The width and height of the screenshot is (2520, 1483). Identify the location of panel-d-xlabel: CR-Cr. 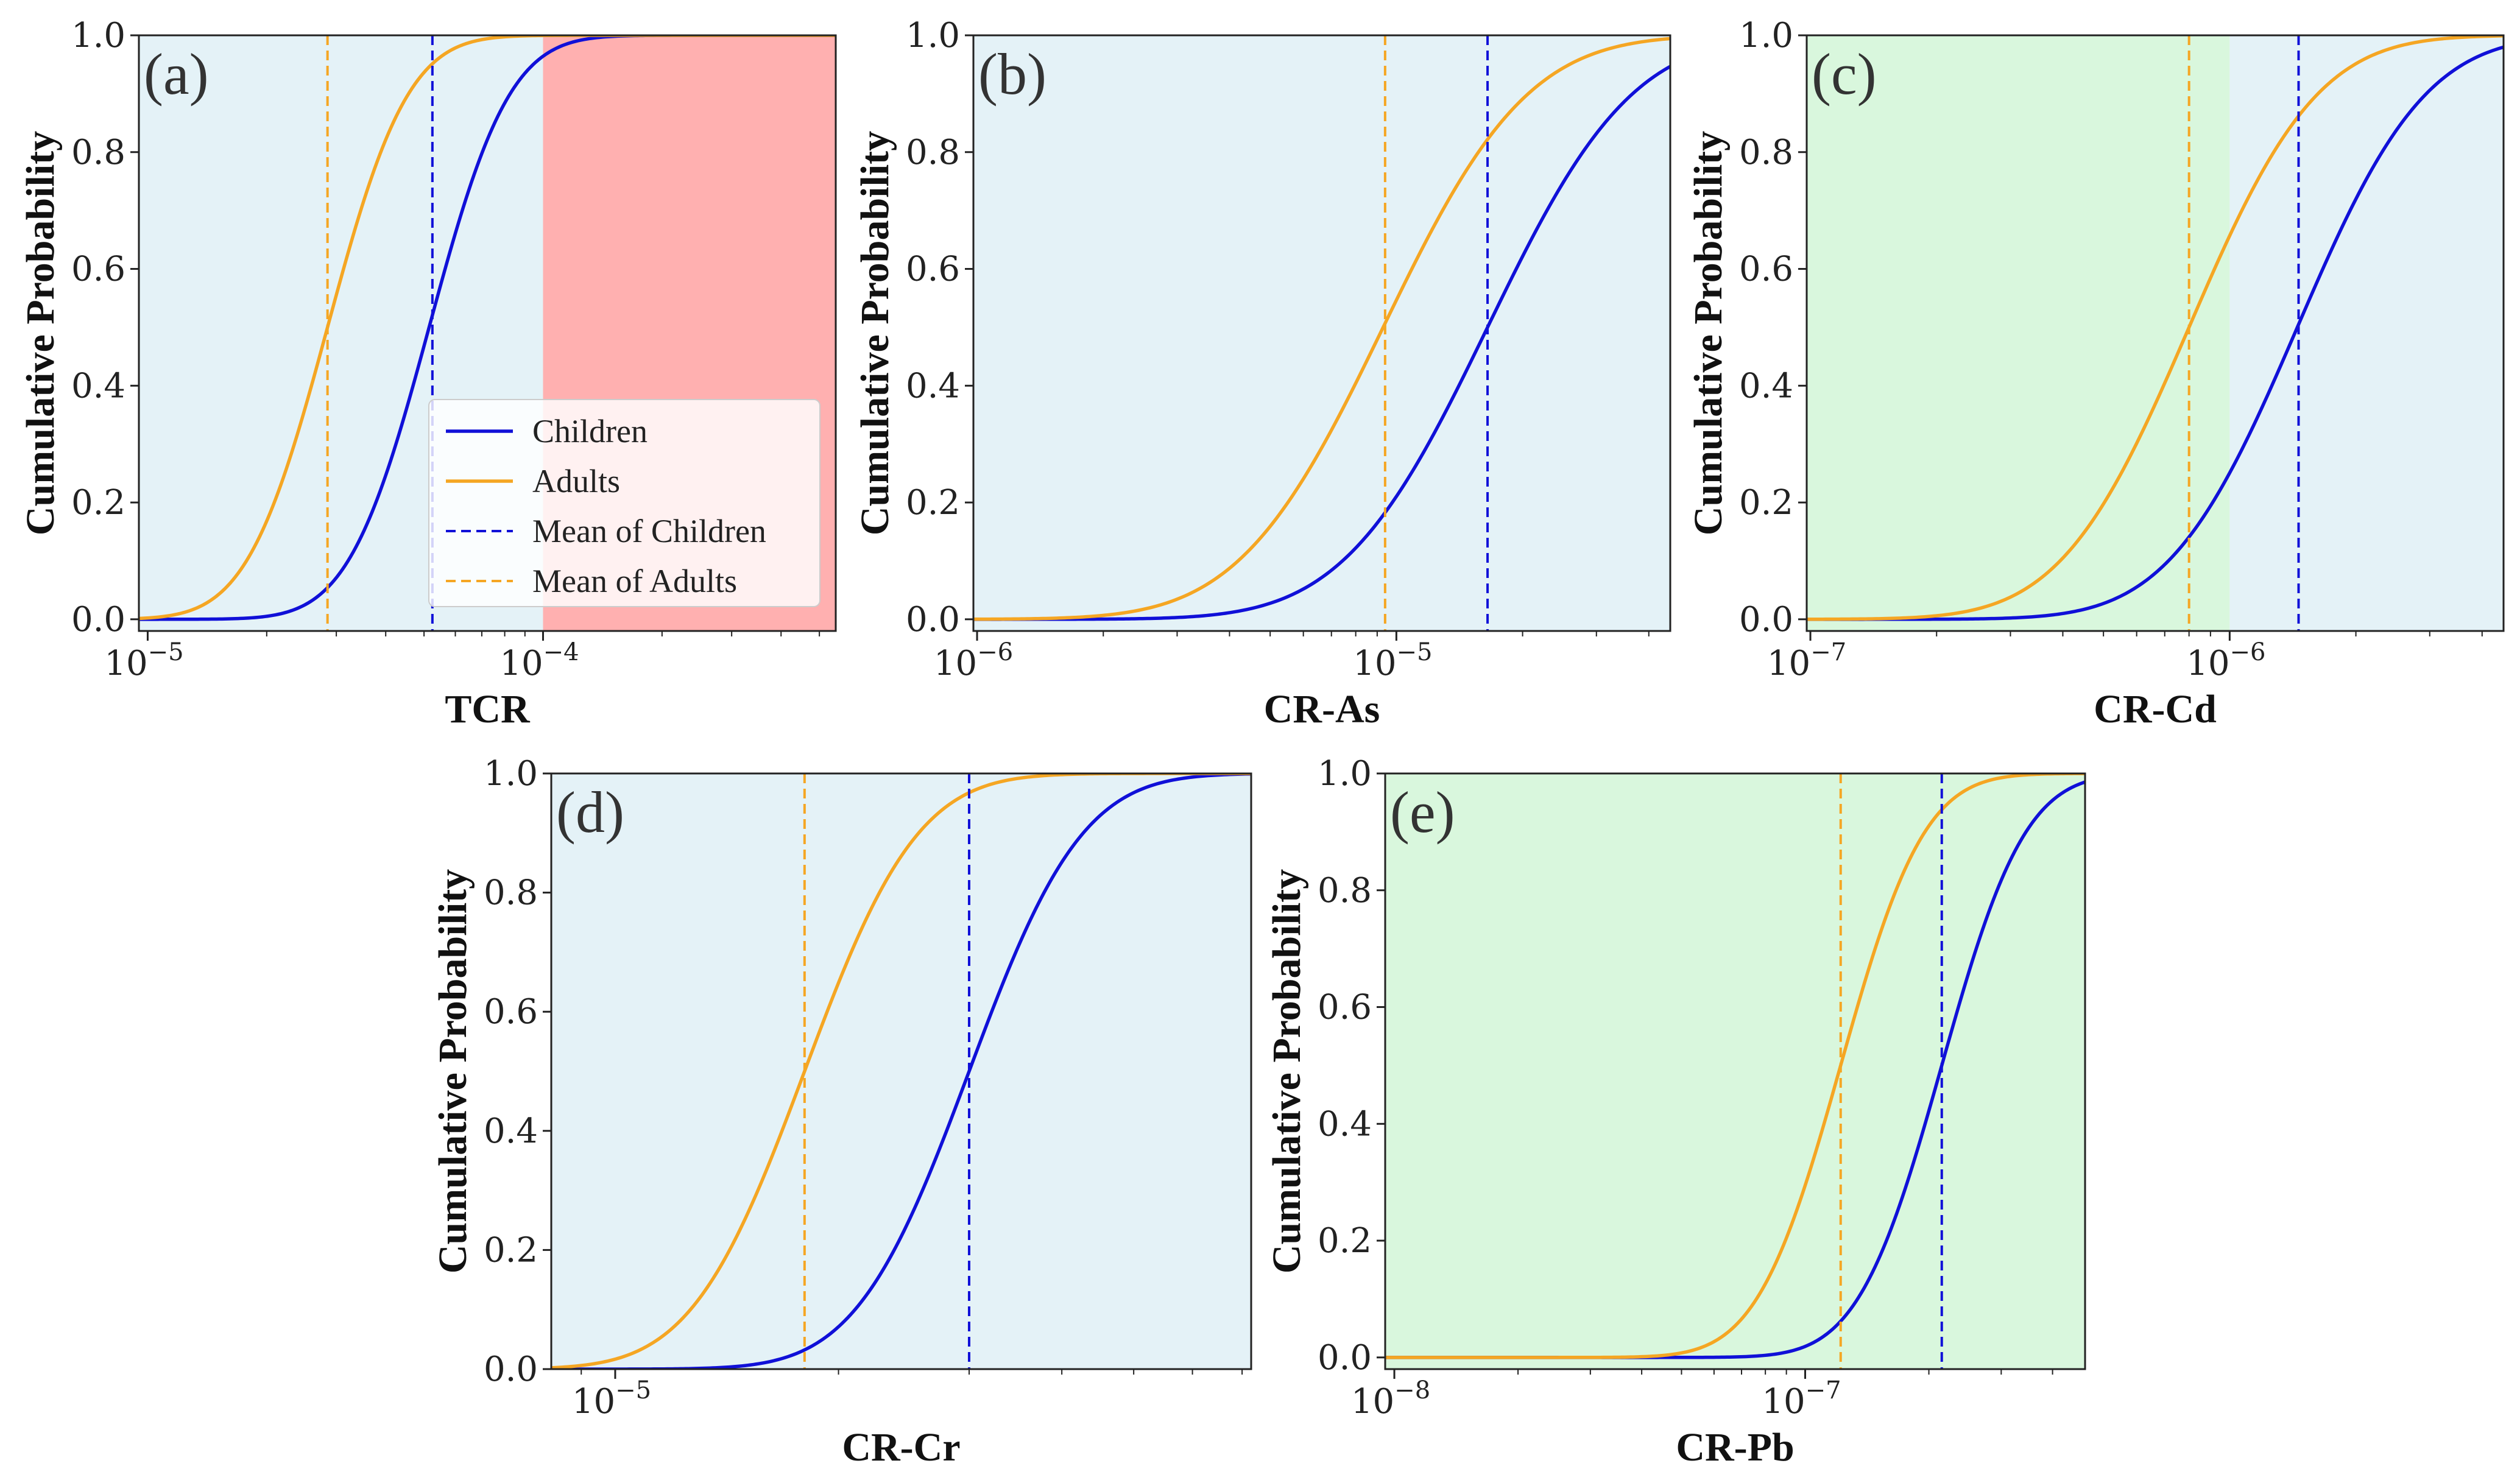
(901, 1448).